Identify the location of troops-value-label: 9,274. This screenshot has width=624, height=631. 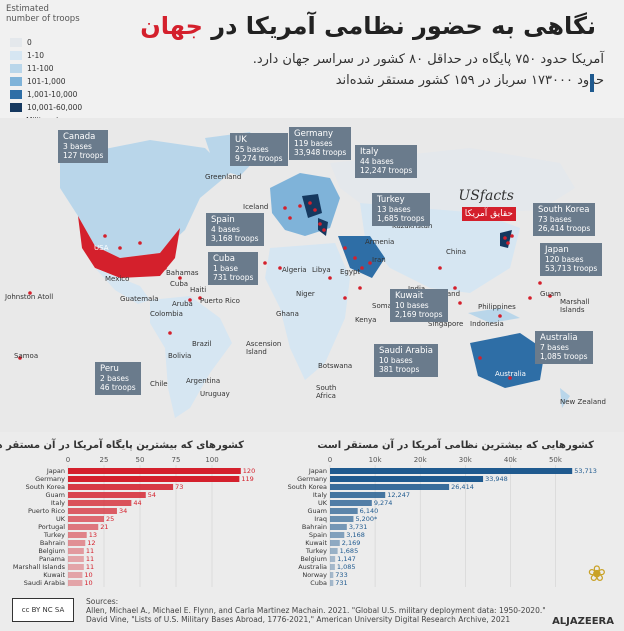
(383, 503).